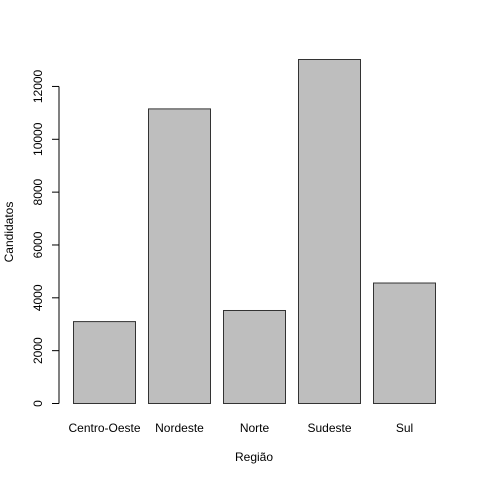  I want to click on y-tick-label: 2000, so click(38, 350).